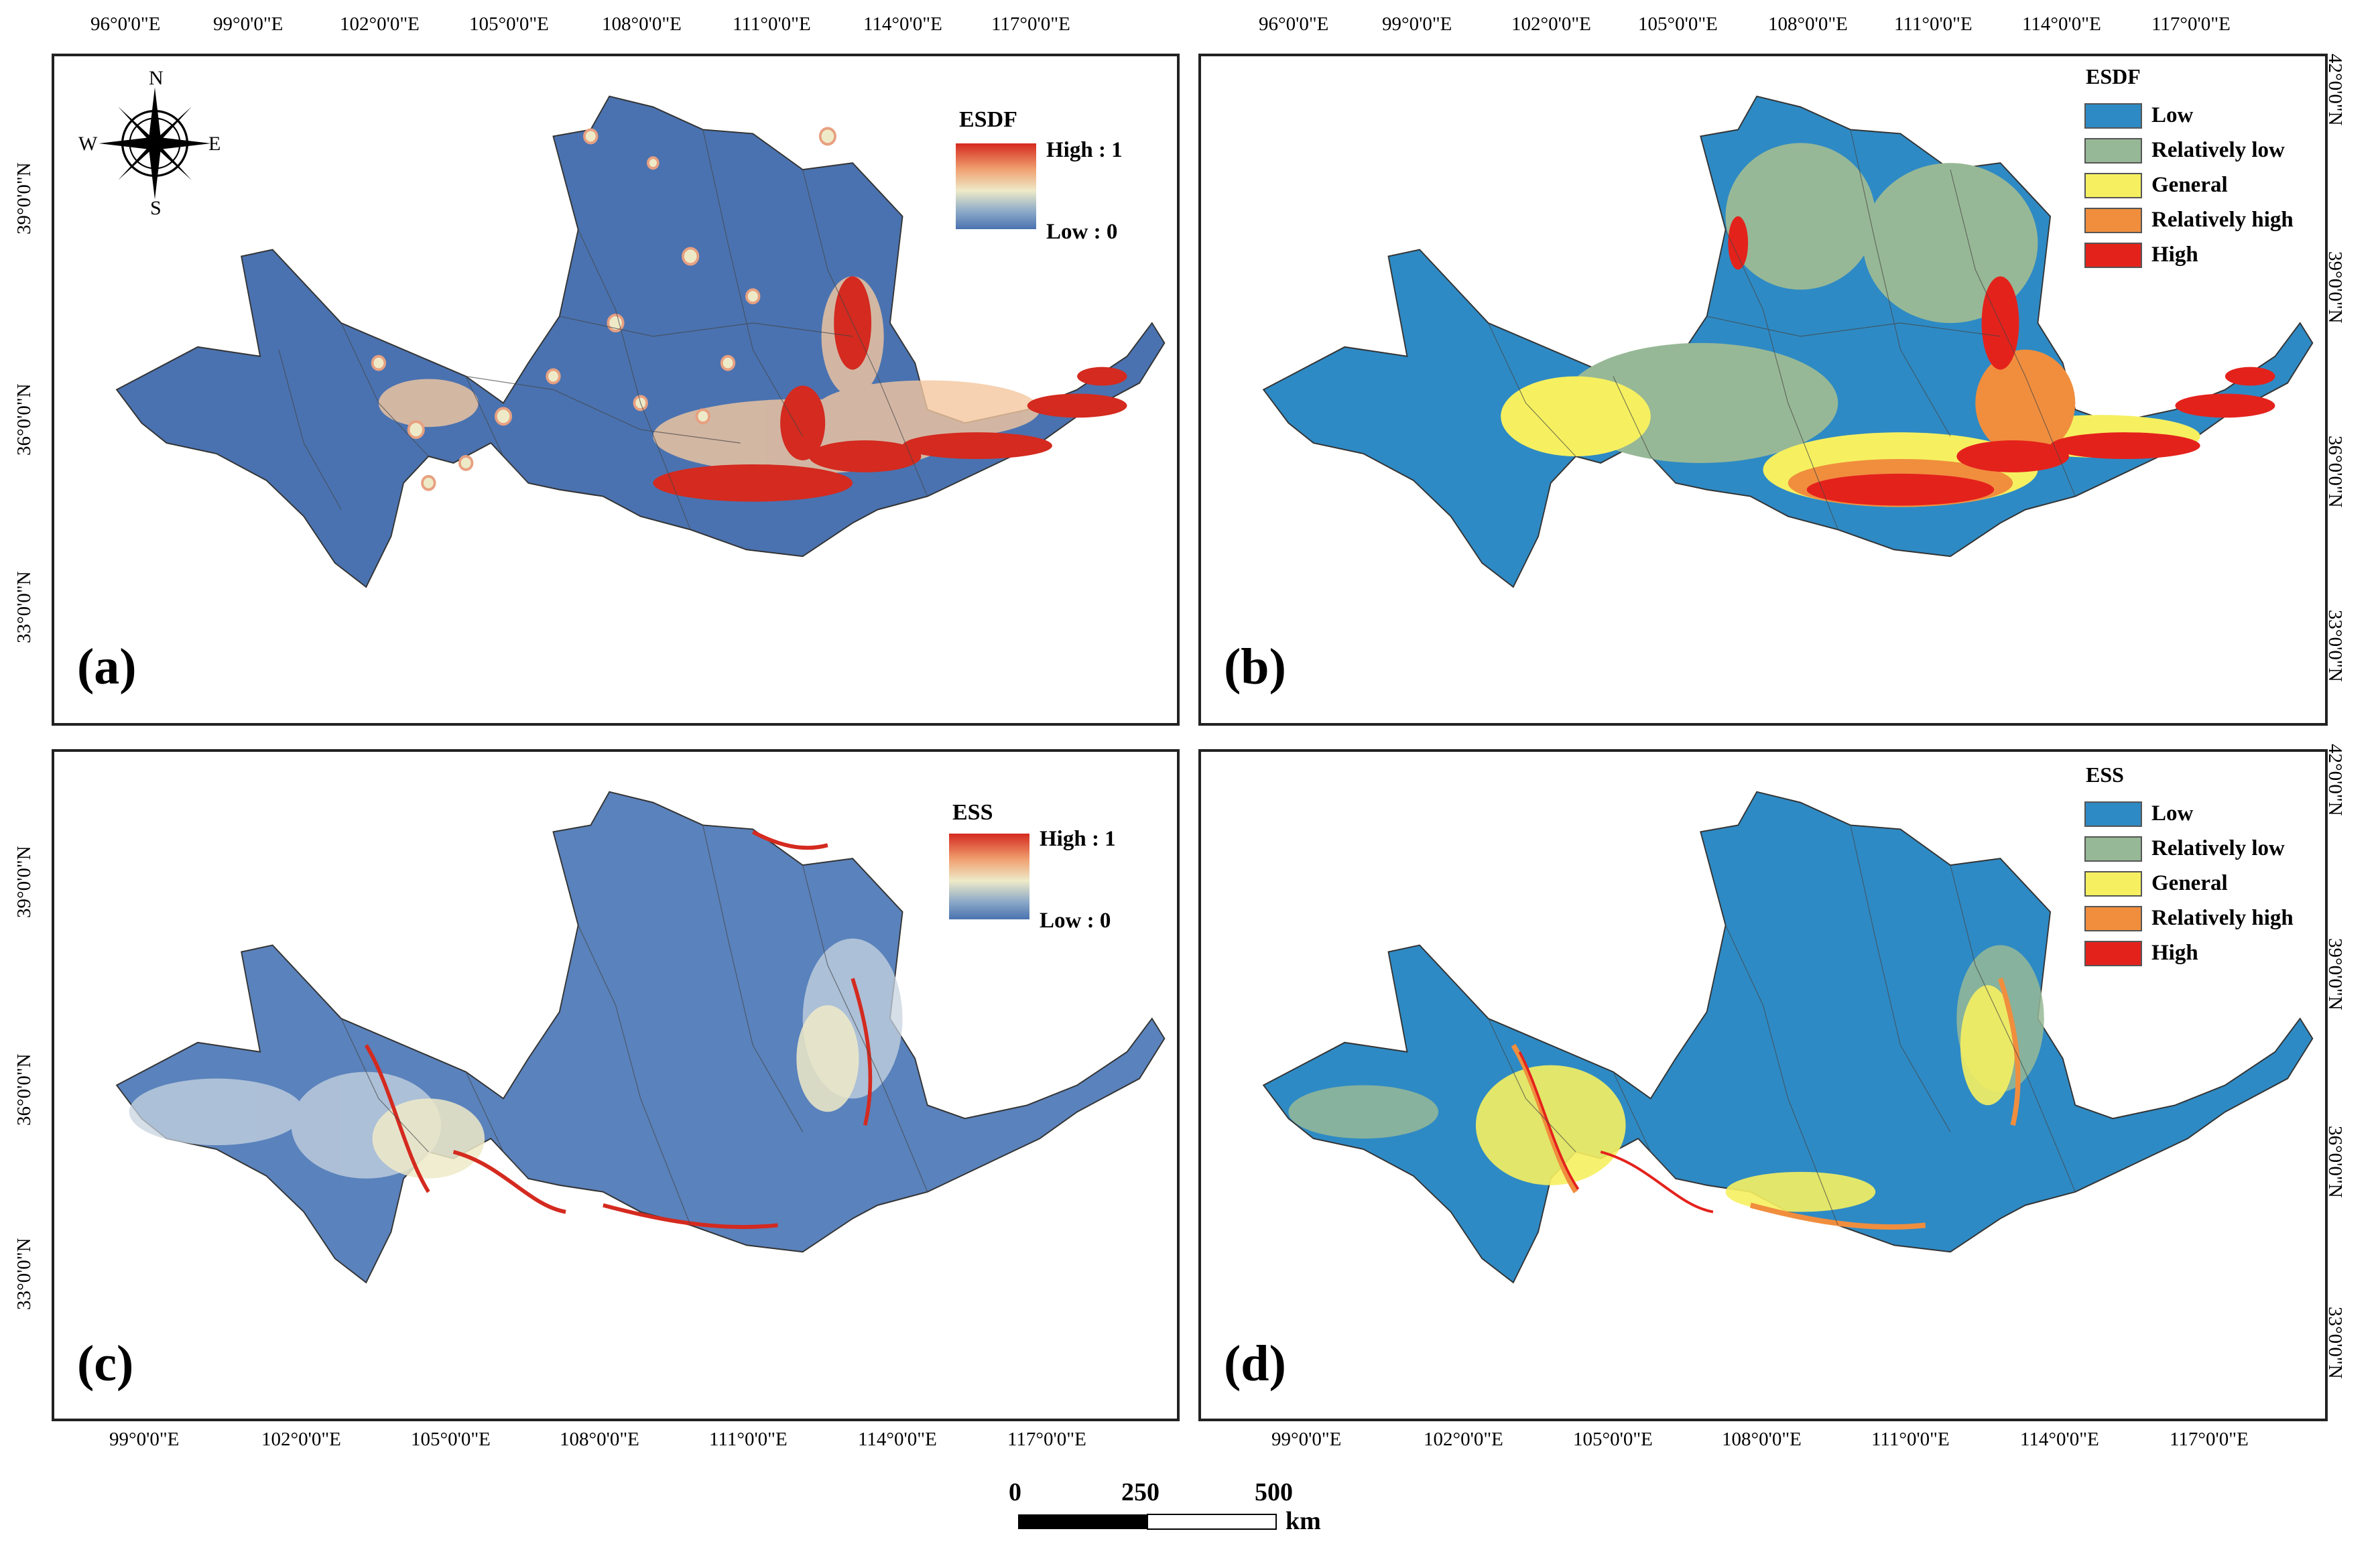 The height and width of the screenshot is (1568, 2380). Describe the element at coordinates (1255, 1363) in the screenshot. I see `panel-letter: (d)` at that location.